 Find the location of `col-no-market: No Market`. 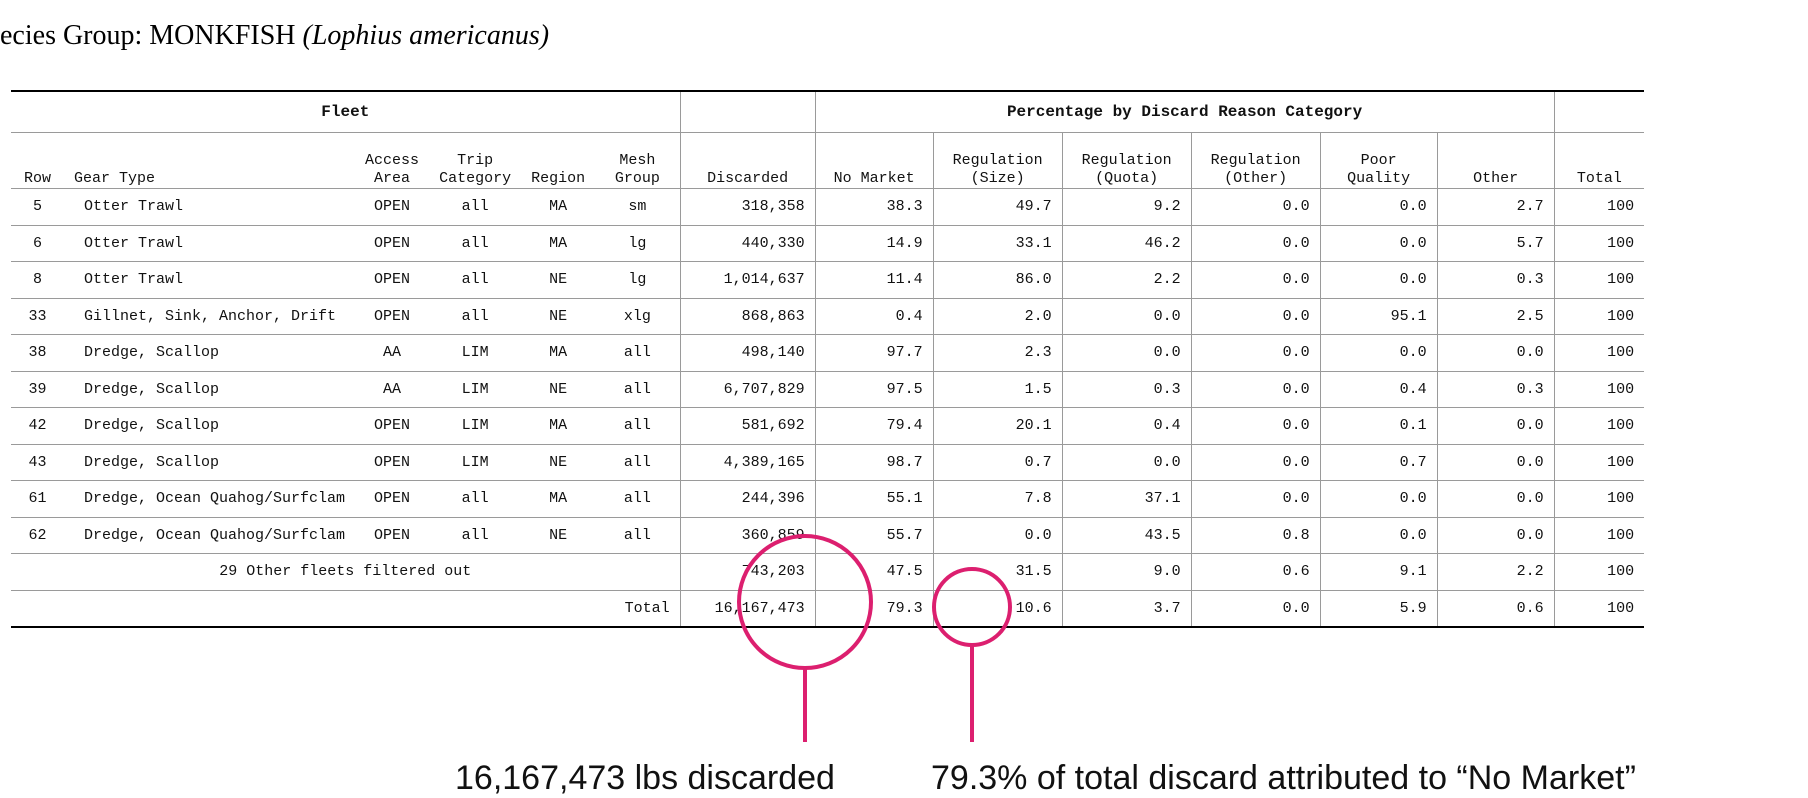

col-no-market: No Market is located at coordinates (874, 160).